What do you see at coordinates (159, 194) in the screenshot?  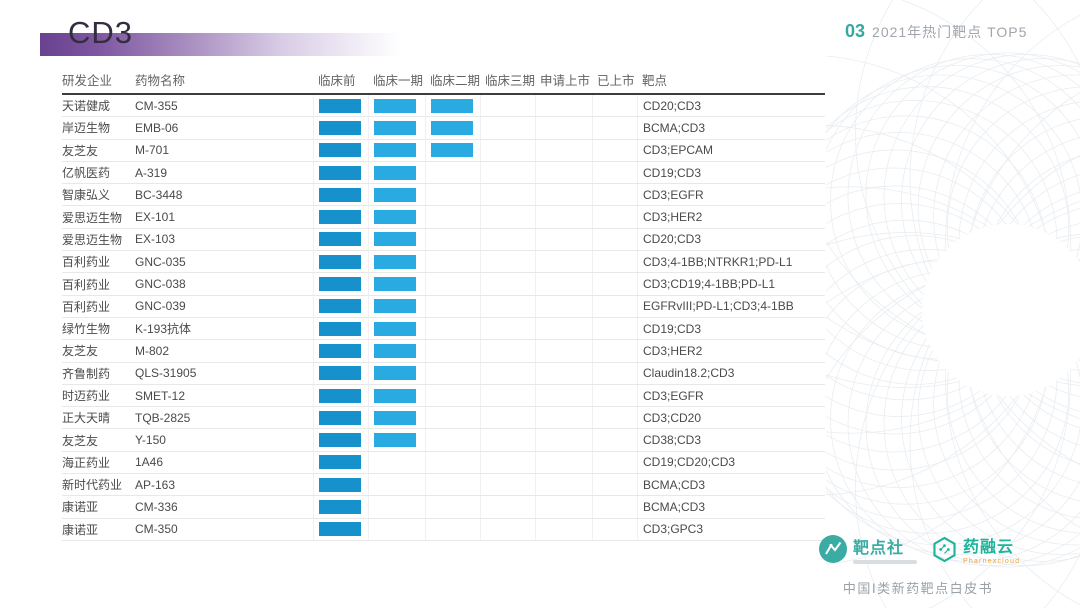 I see `drug-cell: BC-3448` at bounding box center [159, 194].